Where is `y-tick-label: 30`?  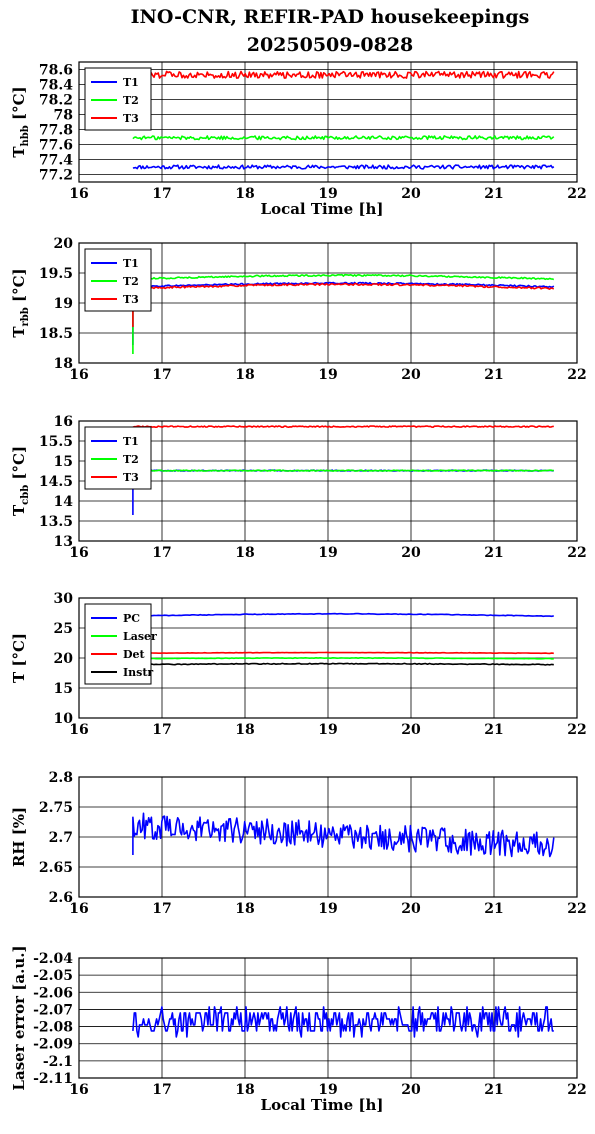
y-tick-label: 30 is located at coordinates (64, 599).